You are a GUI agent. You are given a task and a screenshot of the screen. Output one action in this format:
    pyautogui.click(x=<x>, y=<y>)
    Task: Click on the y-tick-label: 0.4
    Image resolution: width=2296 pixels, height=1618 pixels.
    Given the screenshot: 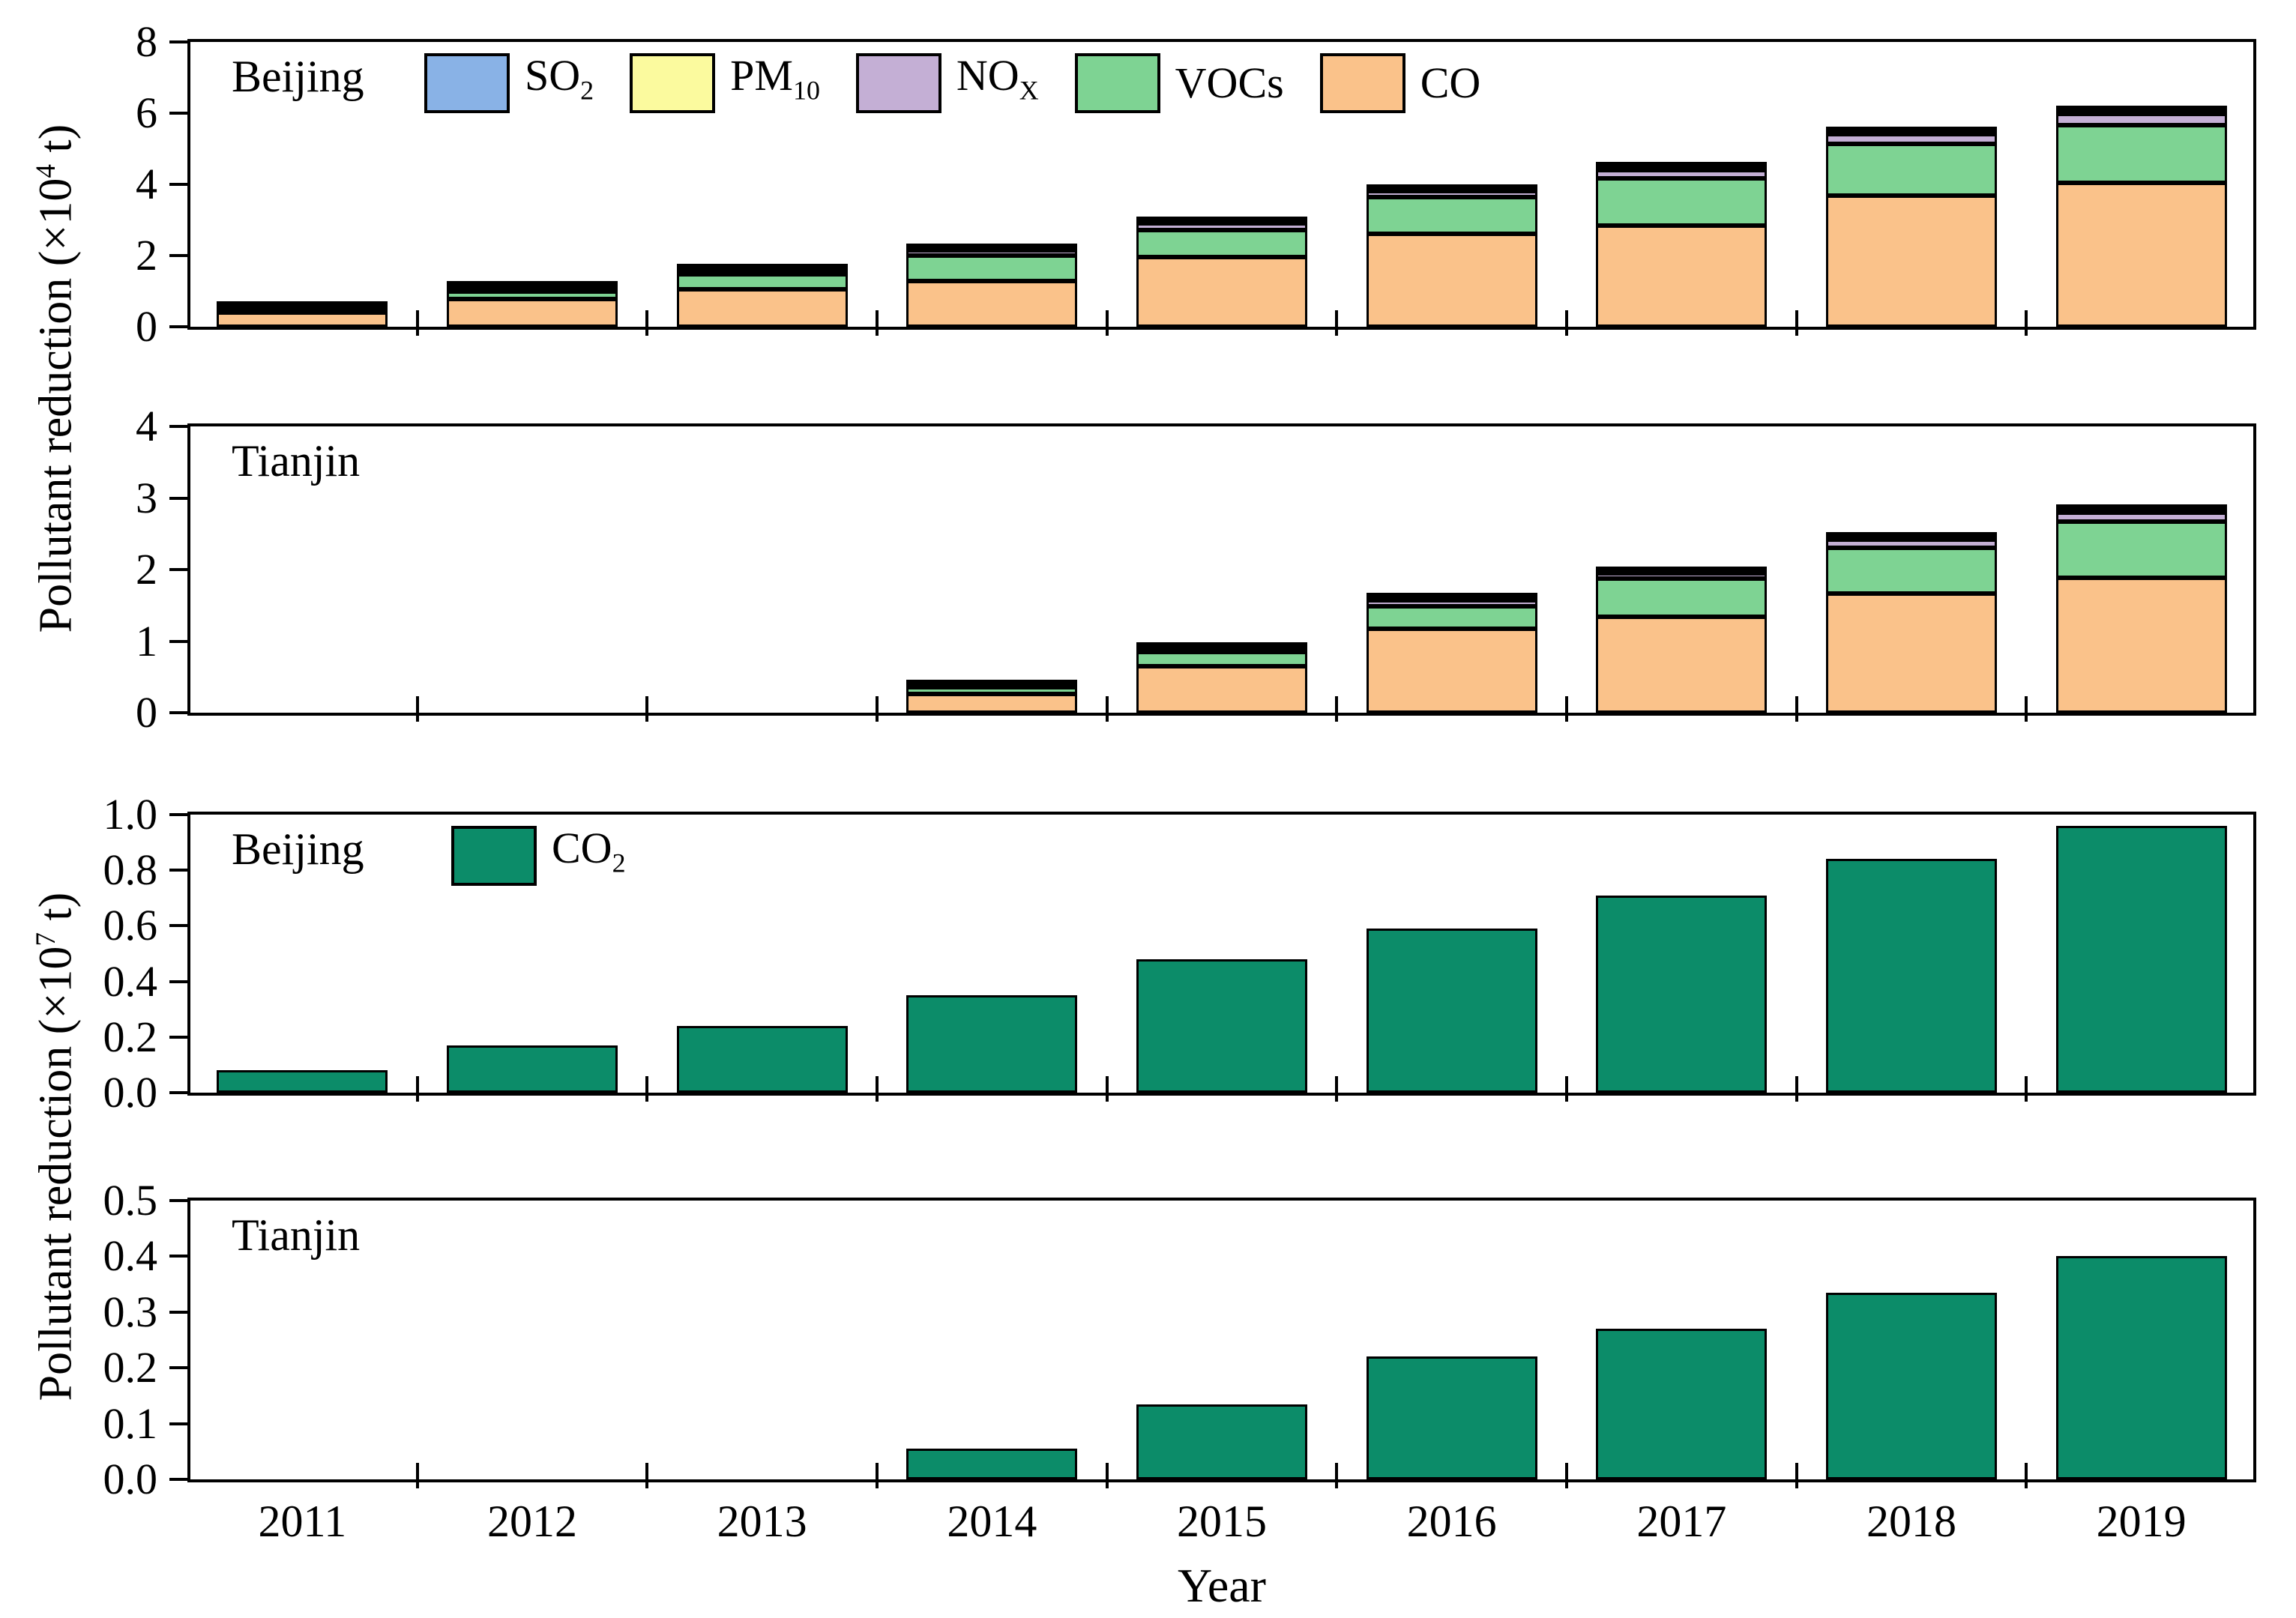 What is the action you would take?
    pyautogui.click(x=130, y=981)
    